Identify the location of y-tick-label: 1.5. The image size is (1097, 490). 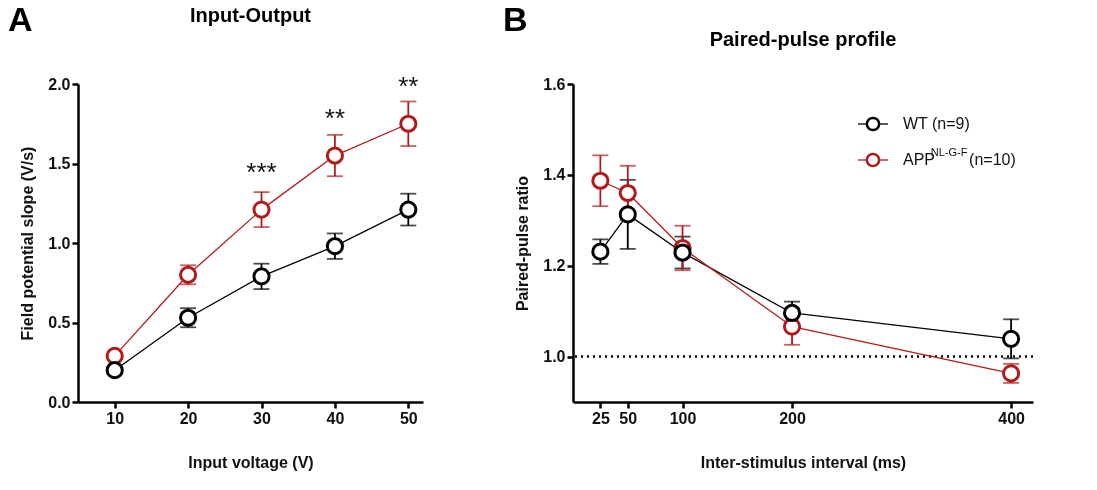
(59, 163).